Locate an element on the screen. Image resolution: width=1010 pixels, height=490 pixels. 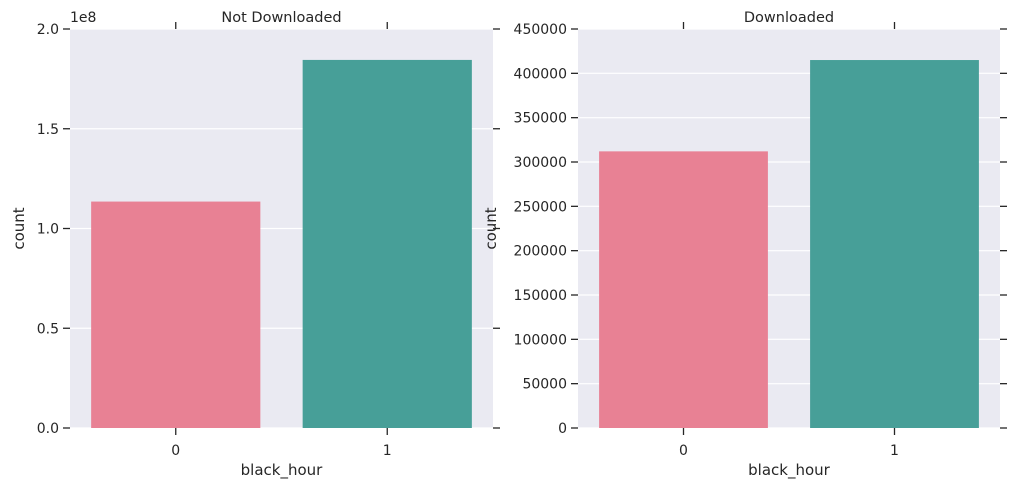
y-tick-label: 1.5 is located at coordinates (48, 130).